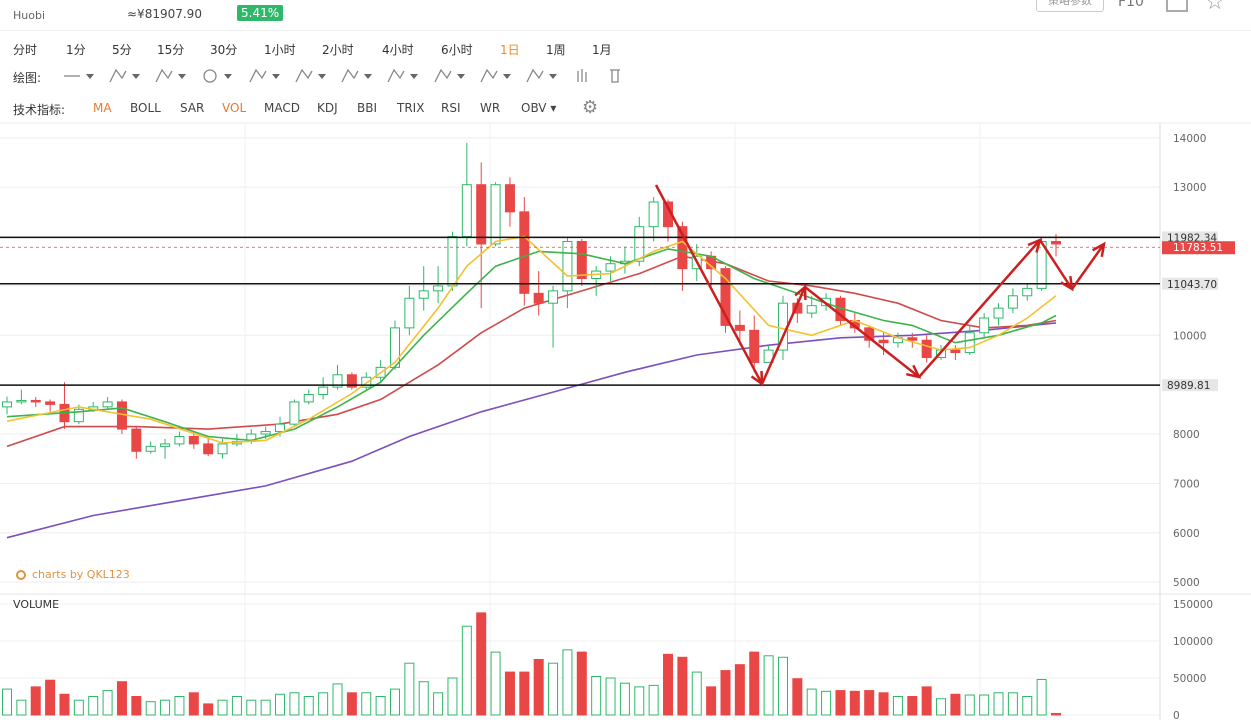 Image resolution: width=1251 pixels, height=727 pixels. What do you see at coordinates (625, 76) in the screenshot?
I see `drawing-toolbar: 绘图:` at bounding box center [625, 76].